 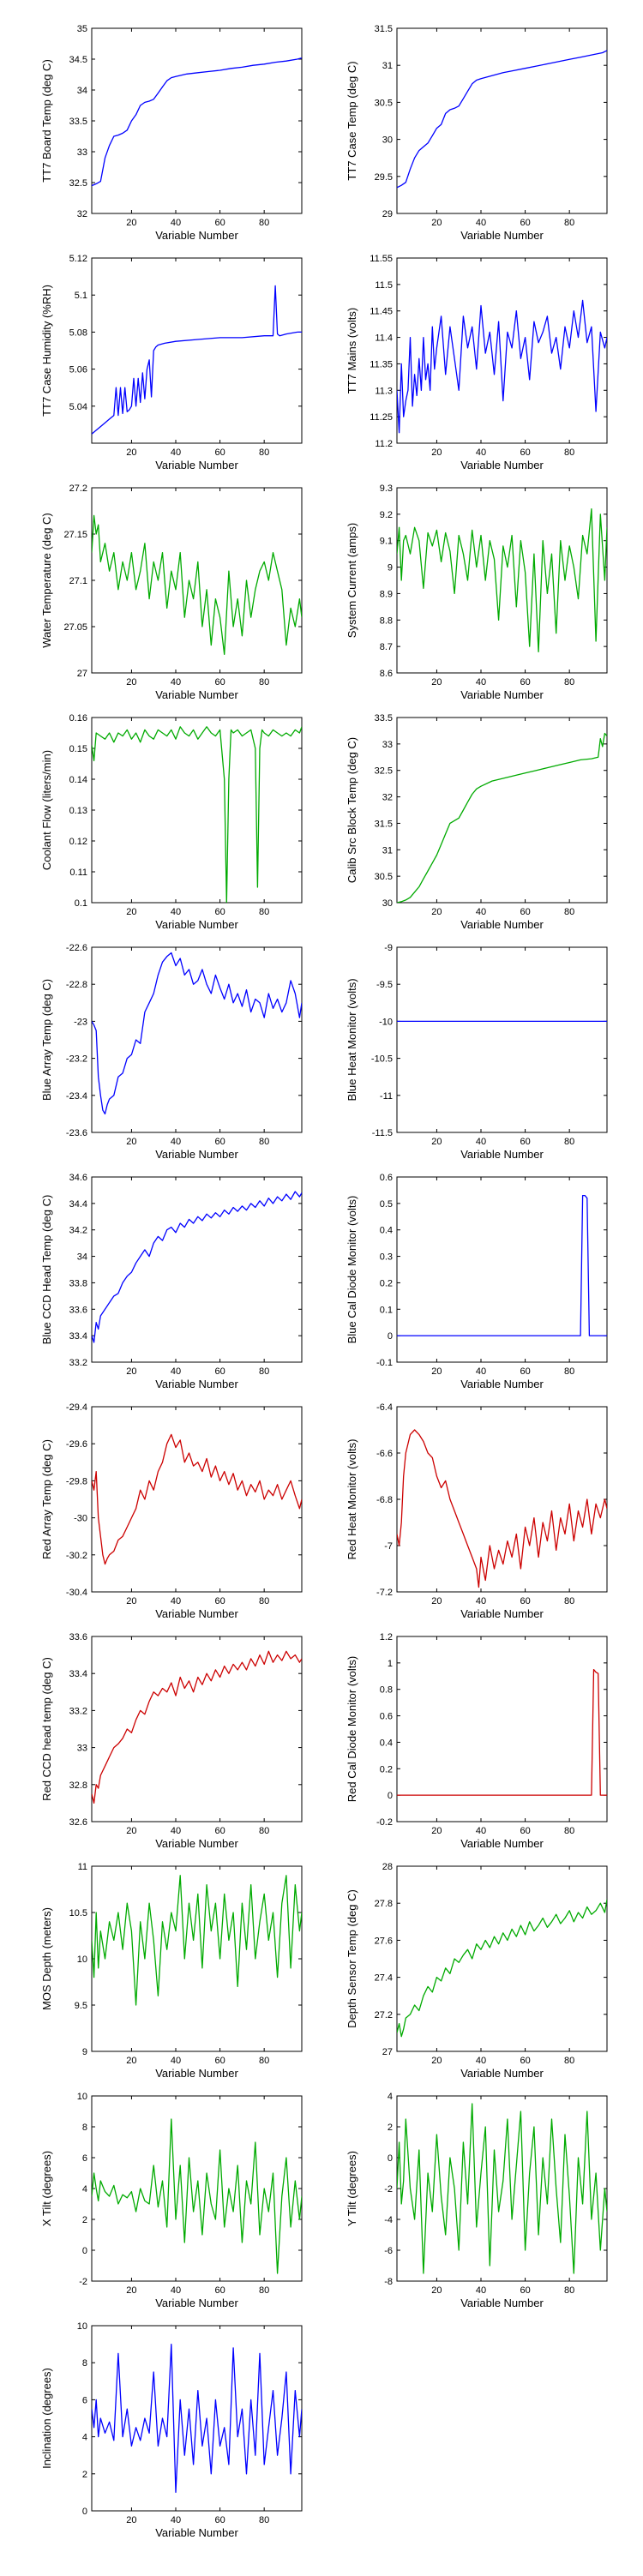 What do you see at coordinates (386, 1204) in the screenshot?
I see `y-tick-label: 0.5` at bounding box center [386, 1204].